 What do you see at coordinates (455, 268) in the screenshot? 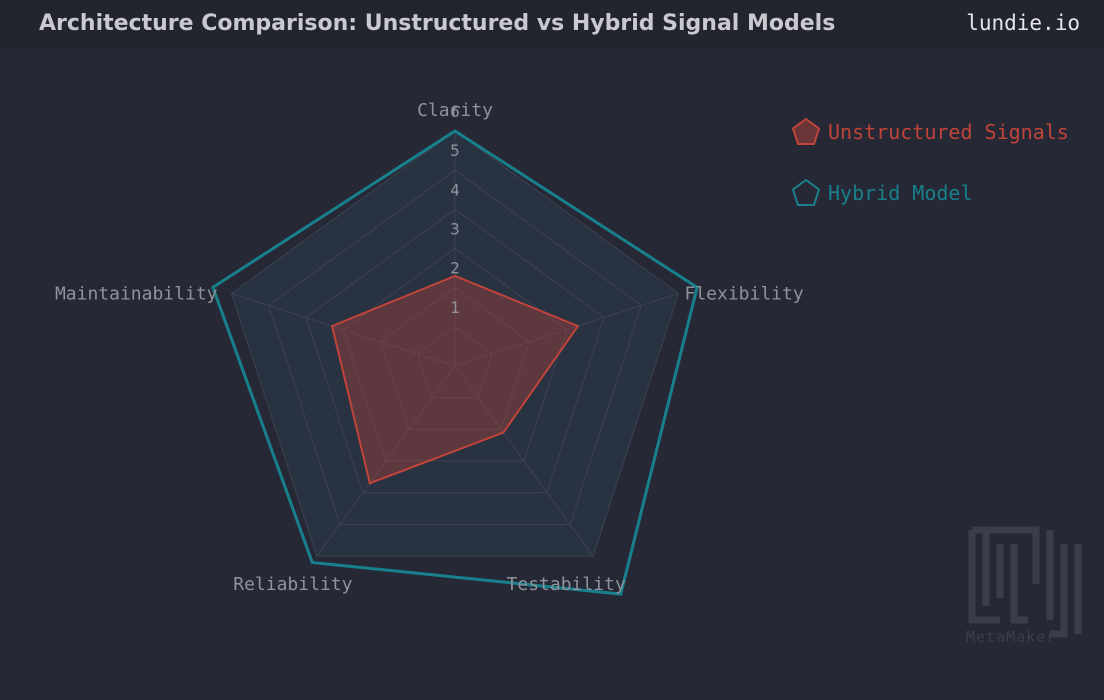
I see `tick-label: 2` at bounding box center [455, 268].